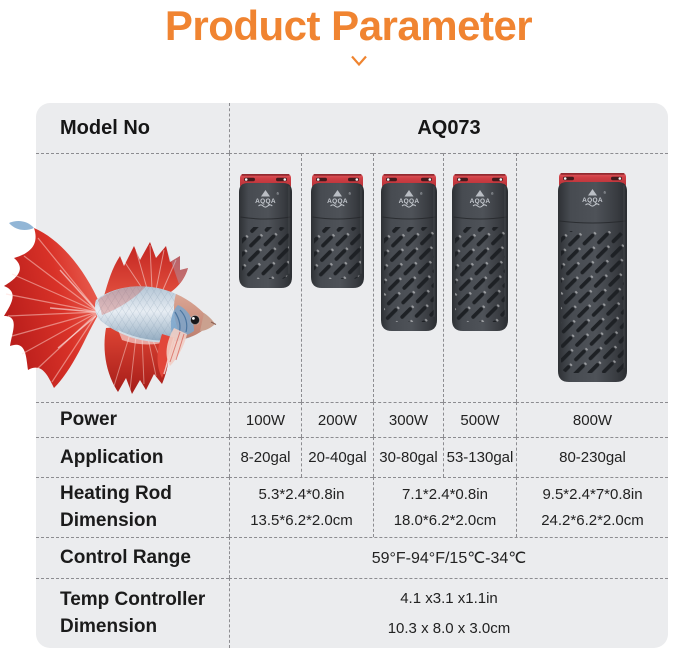  Describe the element at coordinates (592, 507) in the screenshot. I see `heating-dimension-value: 9.5*2.4*7*0.8in 24.2*6.2*2.0cm` at that location.